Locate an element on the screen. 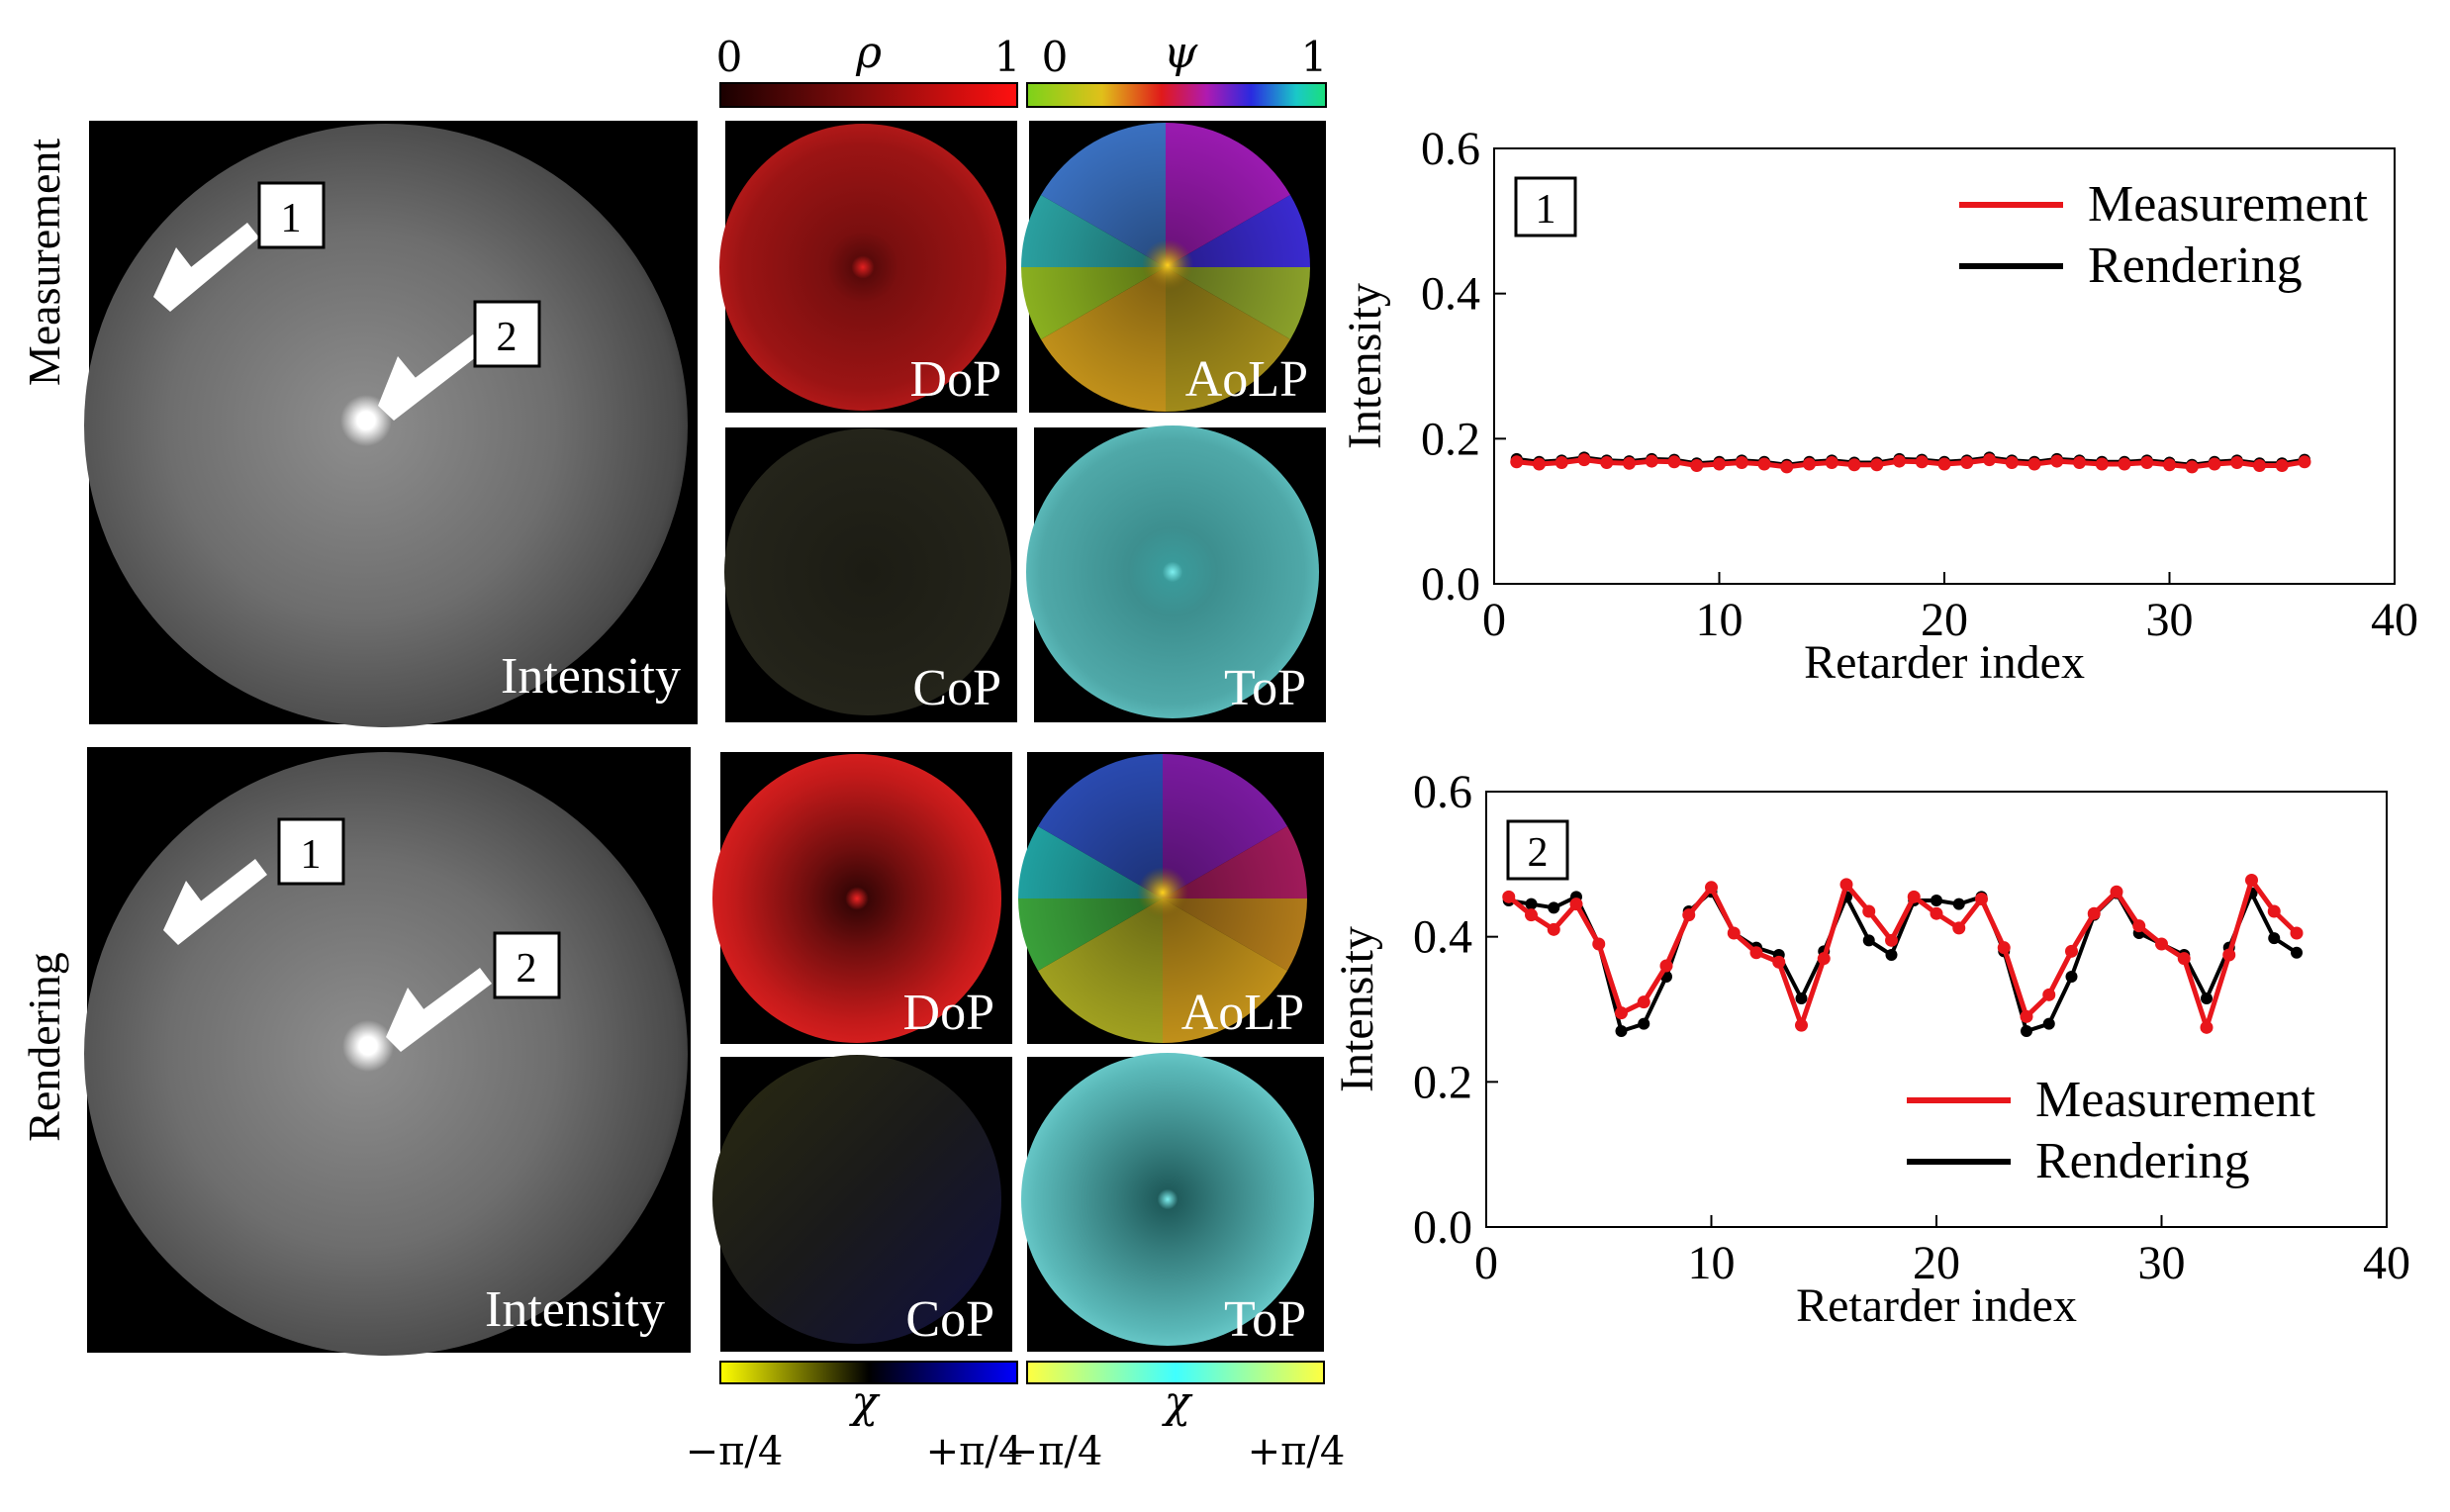 The image size is (2450, 1512). x-tick-label: 10 is located at coordinates (1712, 1263).